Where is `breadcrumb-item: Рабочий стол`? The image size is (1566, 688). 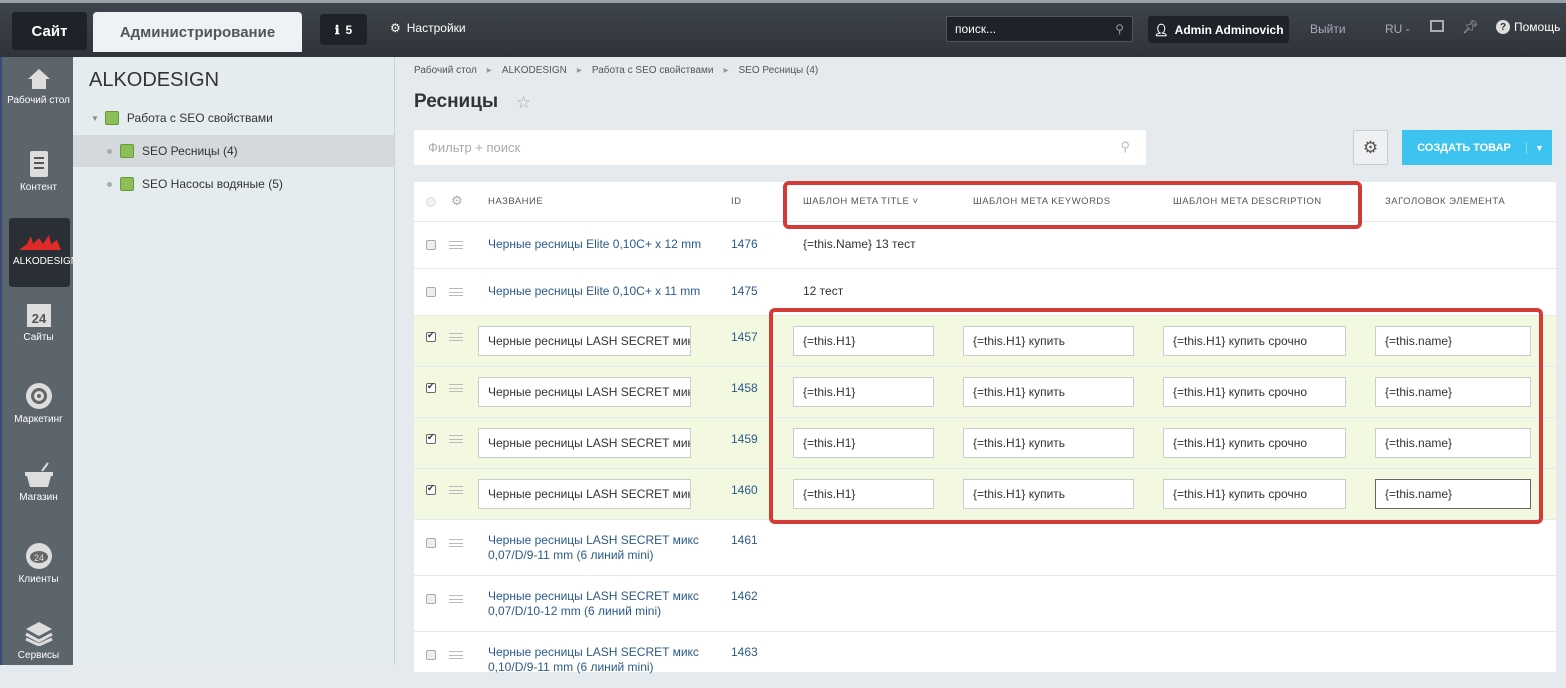 breadcrumb-item: Рабочий стол is located at coordinates (445, 70).